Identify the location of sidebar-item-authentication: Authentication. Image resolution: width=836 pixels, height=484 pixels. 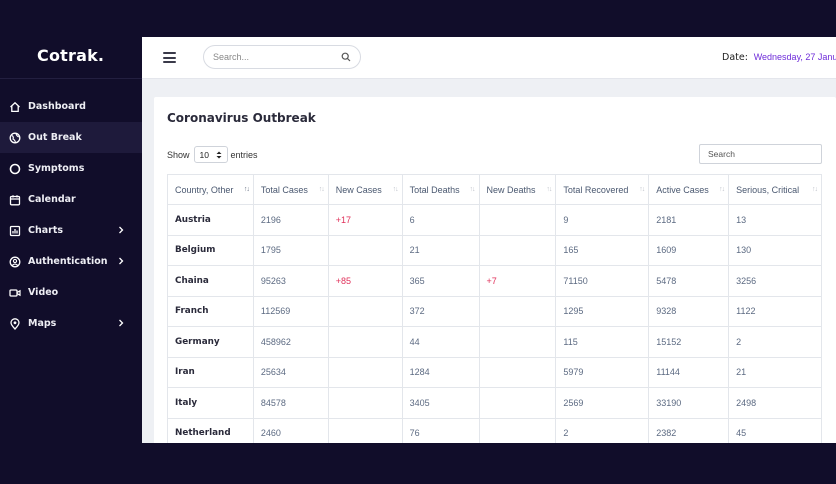
(71, 261).